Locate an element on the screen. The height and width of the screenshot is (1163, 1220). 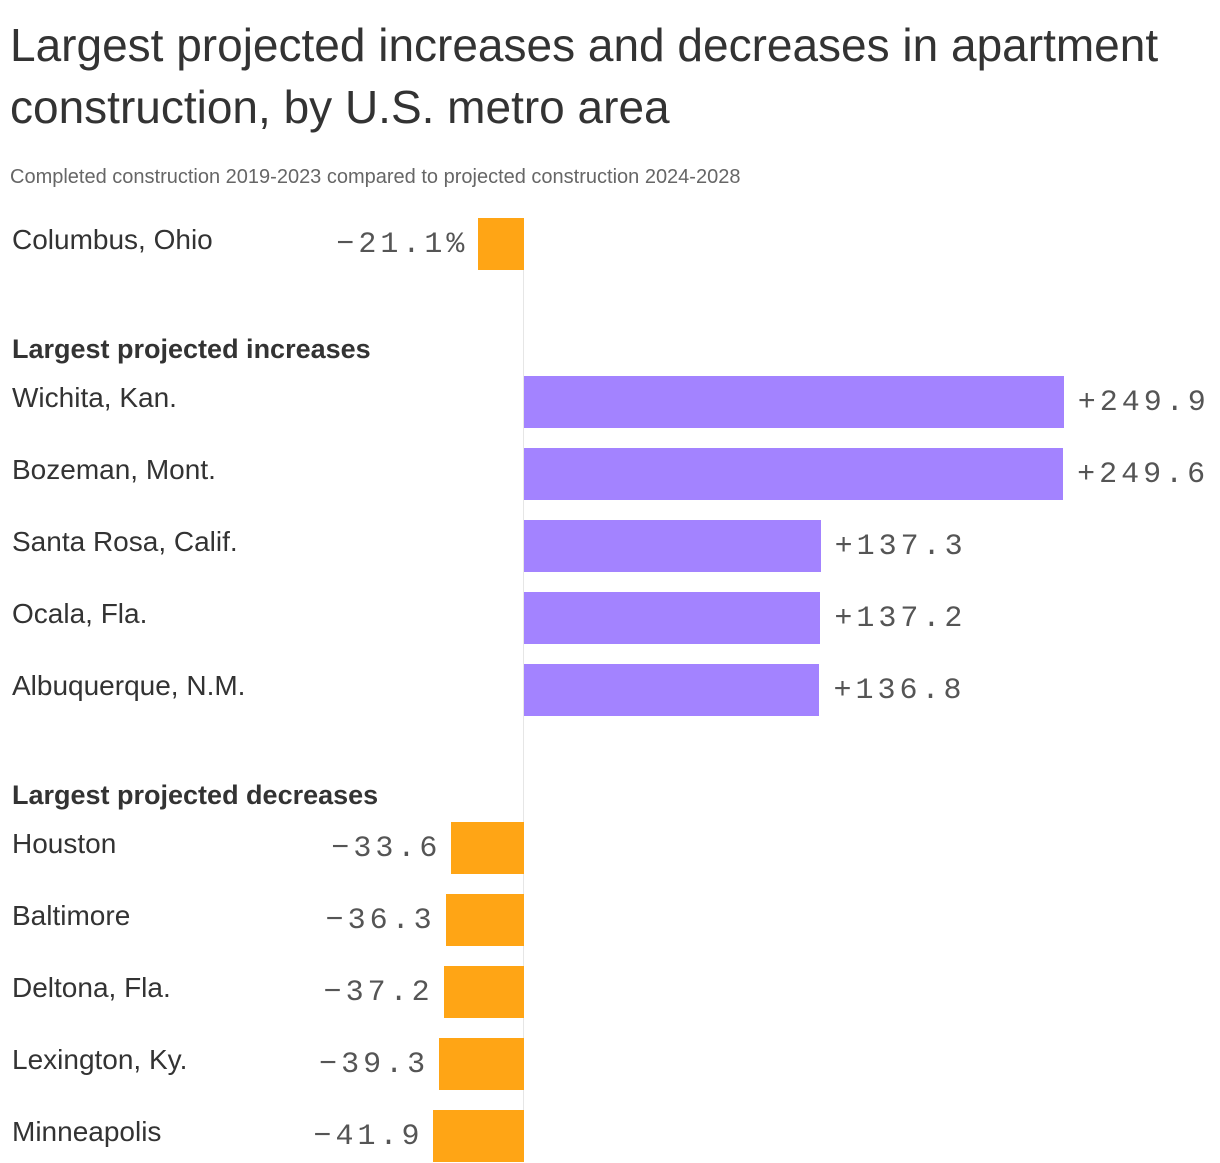
group-heading: Largest projected increases is located at coordinates (191, 349).